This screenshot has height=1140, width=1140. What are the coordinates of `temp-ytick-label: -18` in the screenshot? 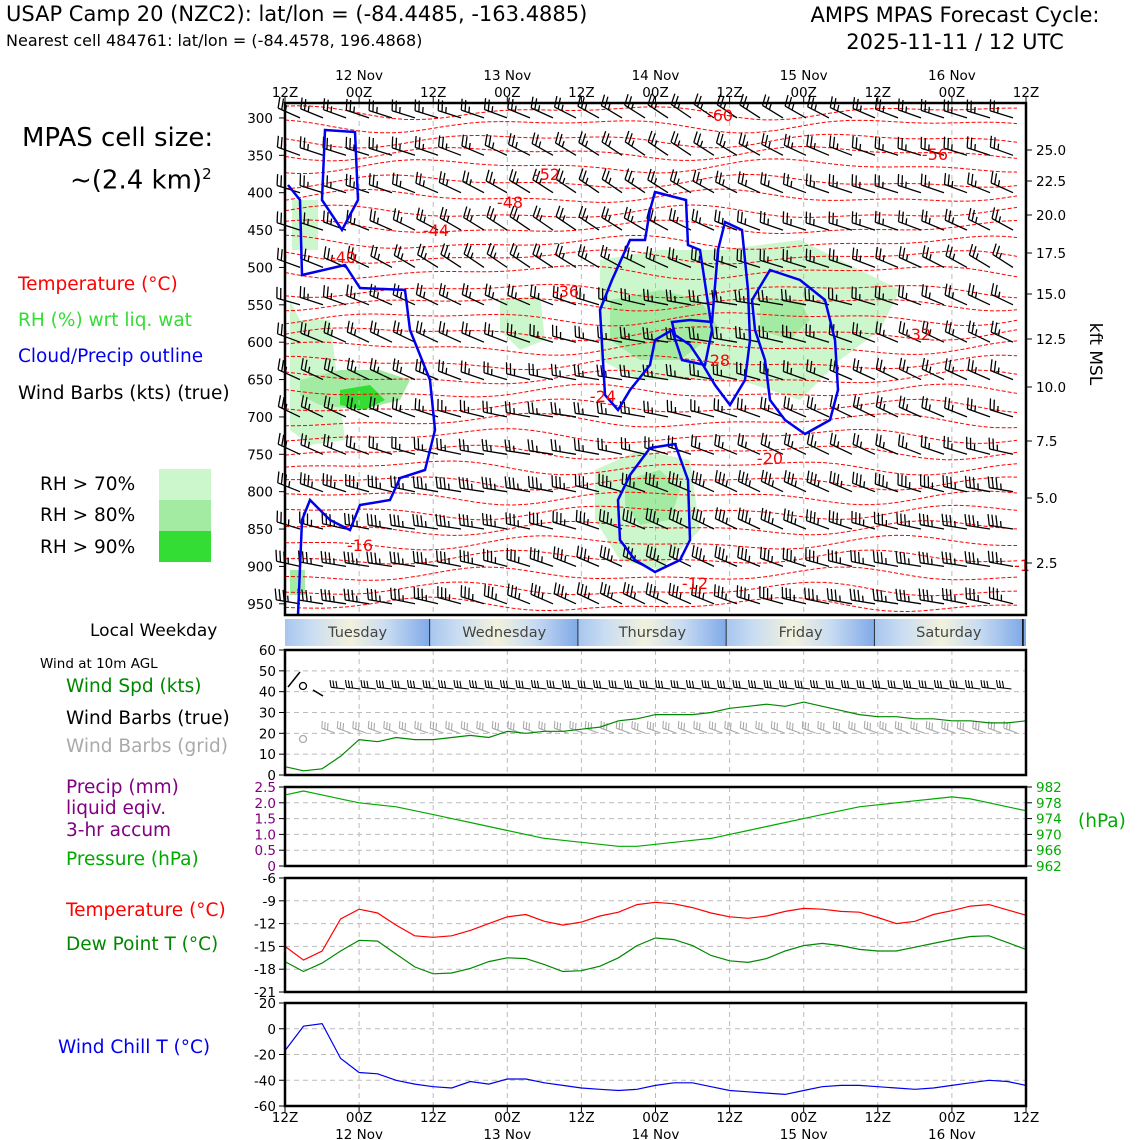 It's located at (265, 970).